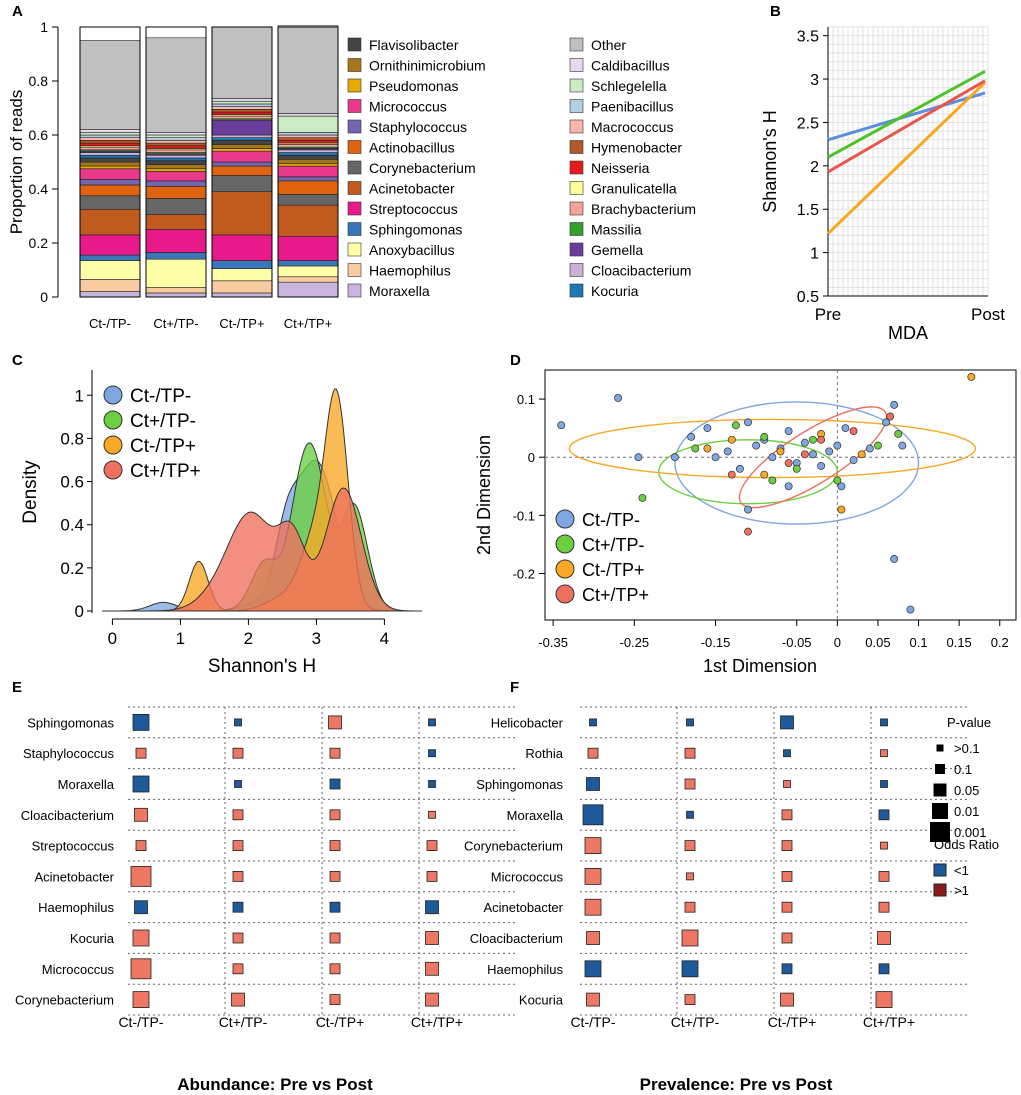 This screenshot has width=1021, height=1095. Describe the element at coordinates (308, 248) in the screenshot. I see `bar-segment-streptococcus` at that location.